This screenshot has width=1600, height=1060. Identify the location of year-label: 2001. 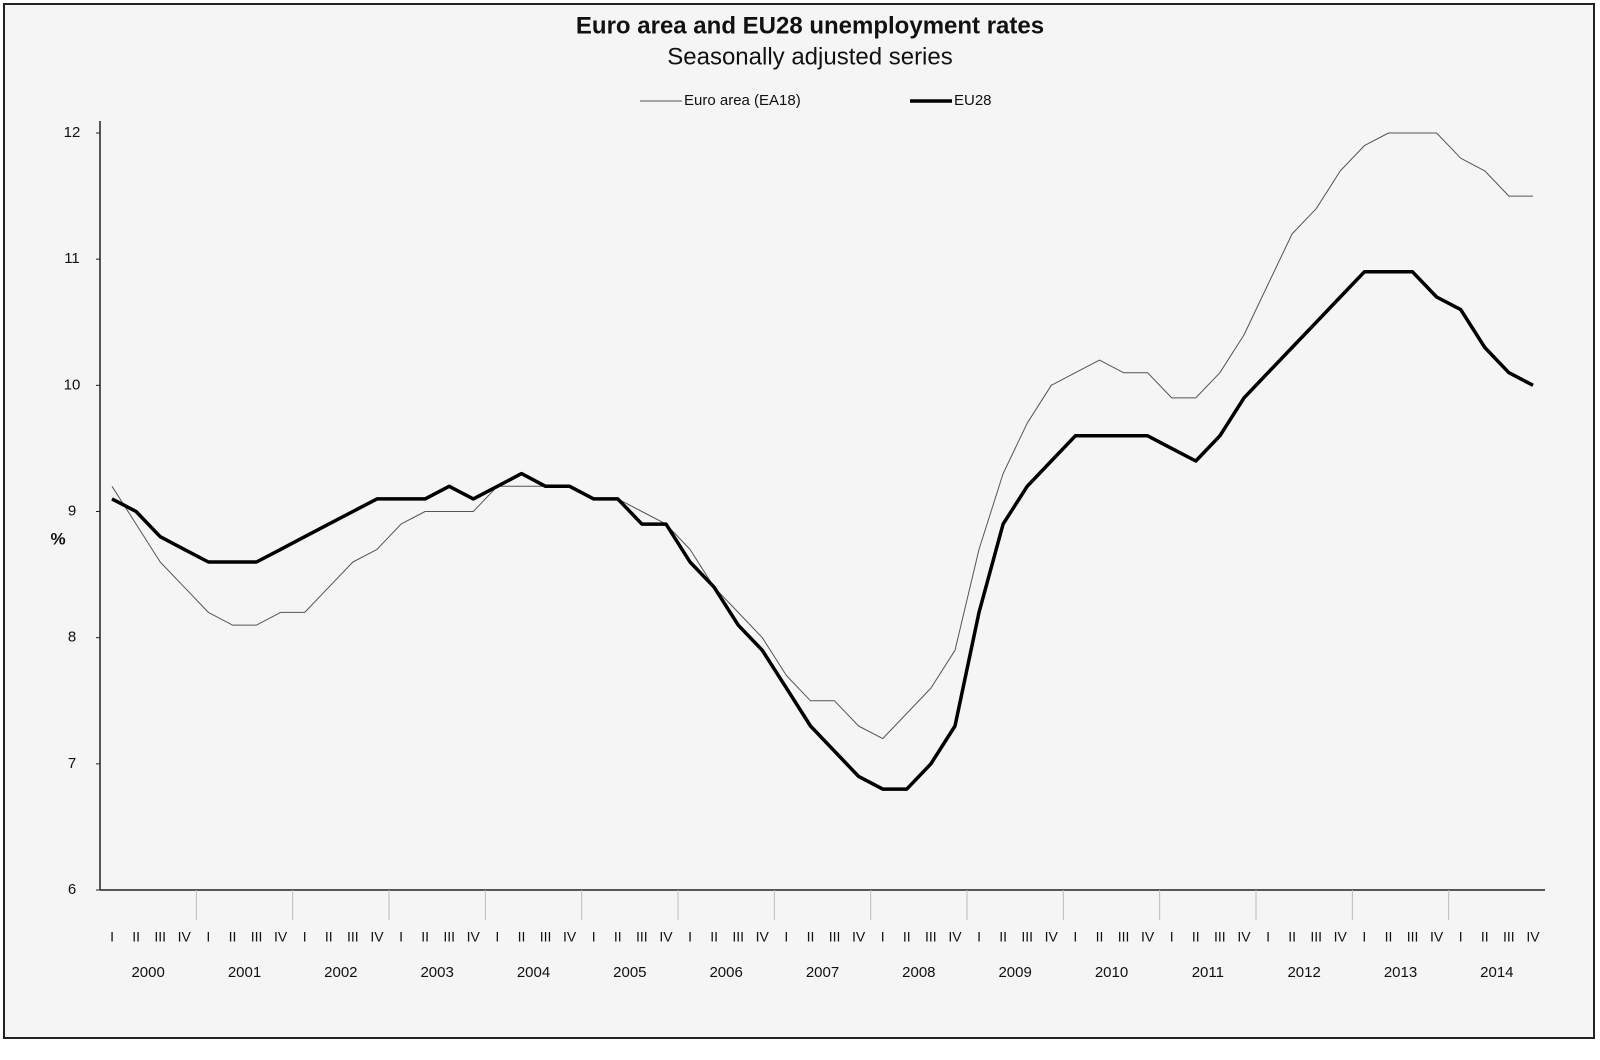
(244, 972).